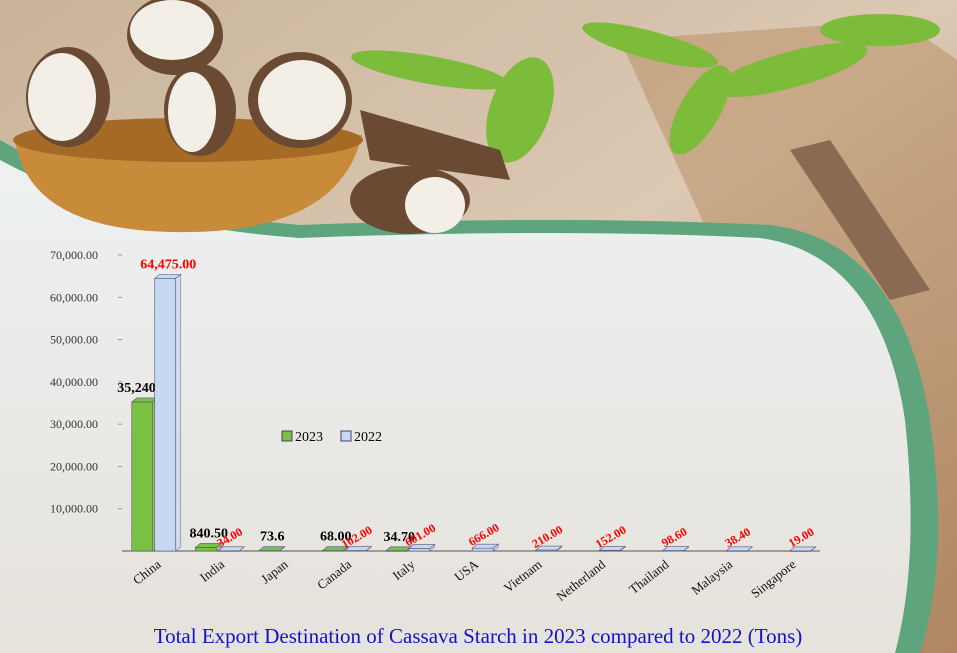 This screenshot has width=957, height=653. What do you see at coordinates (368, 437) in the screenshot?
I see `legend-label: 2022` at bounding box center [368, 437].